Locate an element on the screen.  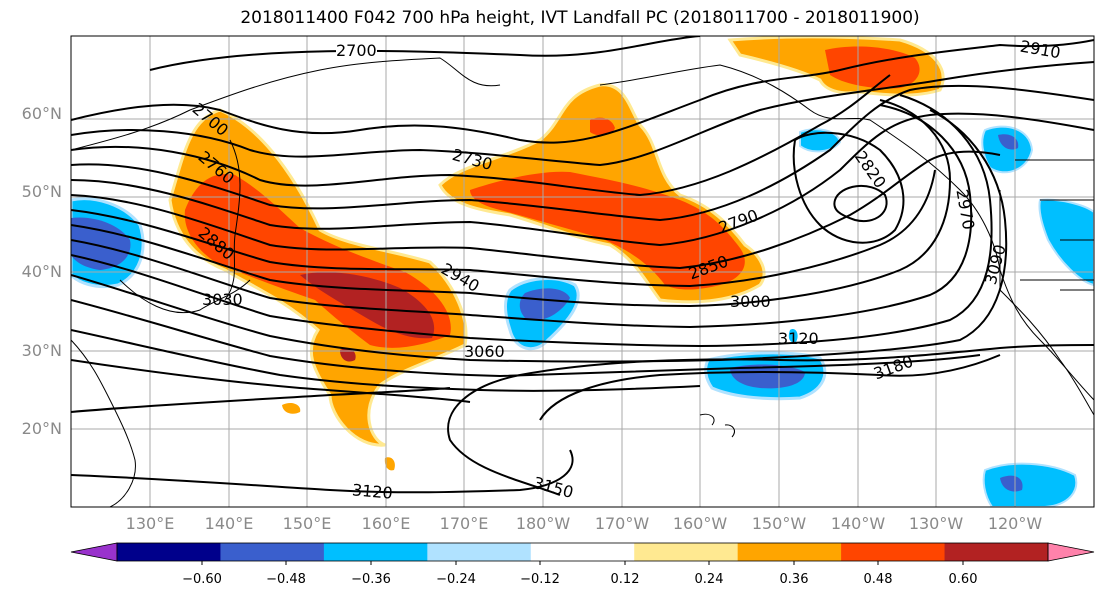
longitude-label: 180°W is located at coordinates (543, 523).